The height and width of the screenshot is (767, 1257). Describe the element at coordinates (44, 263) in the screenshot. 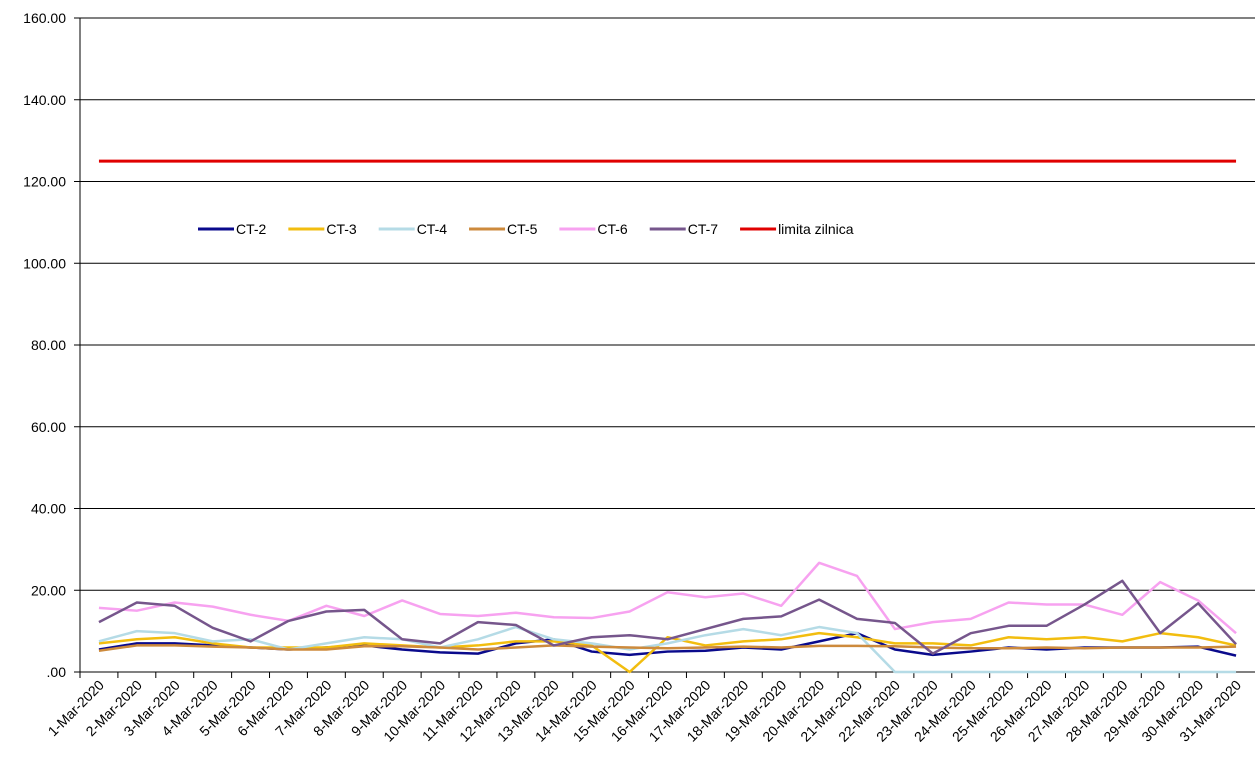

I see `y-tick-label: 100.00` at that location.